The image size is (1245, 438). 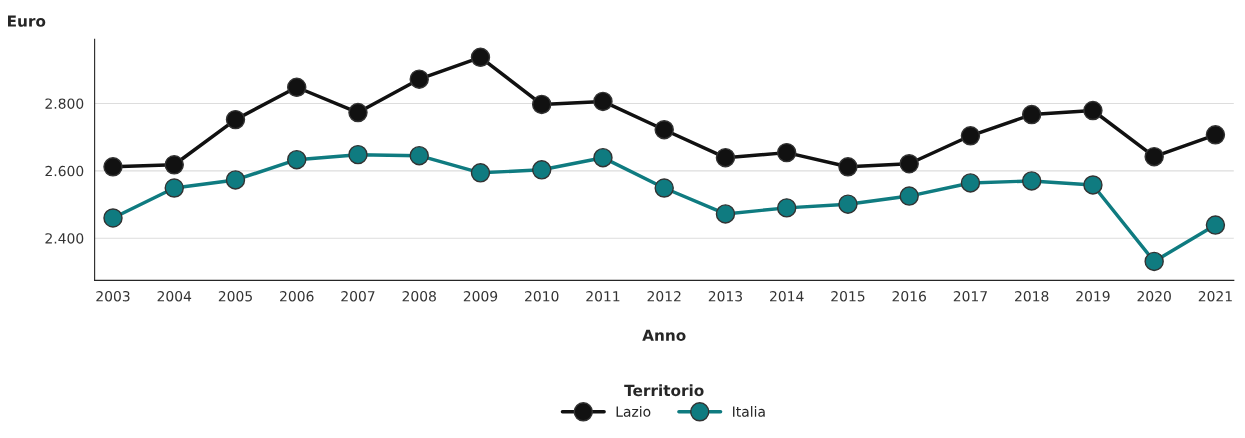 I want to click on x-tick-label: 2015, so click(x=848, y=296).